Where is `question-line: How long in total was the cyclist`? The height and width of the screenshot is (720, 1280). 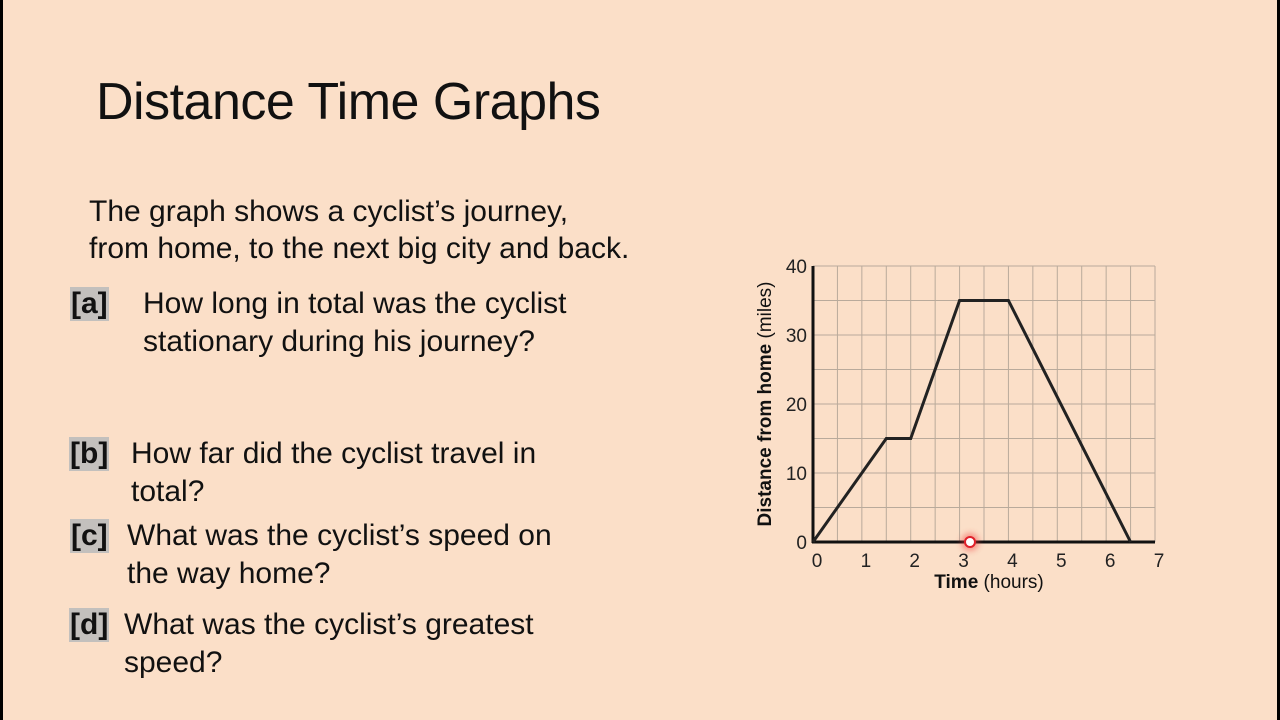 question-line: How long in total was the cyclist is located at coordinates (355, 303).